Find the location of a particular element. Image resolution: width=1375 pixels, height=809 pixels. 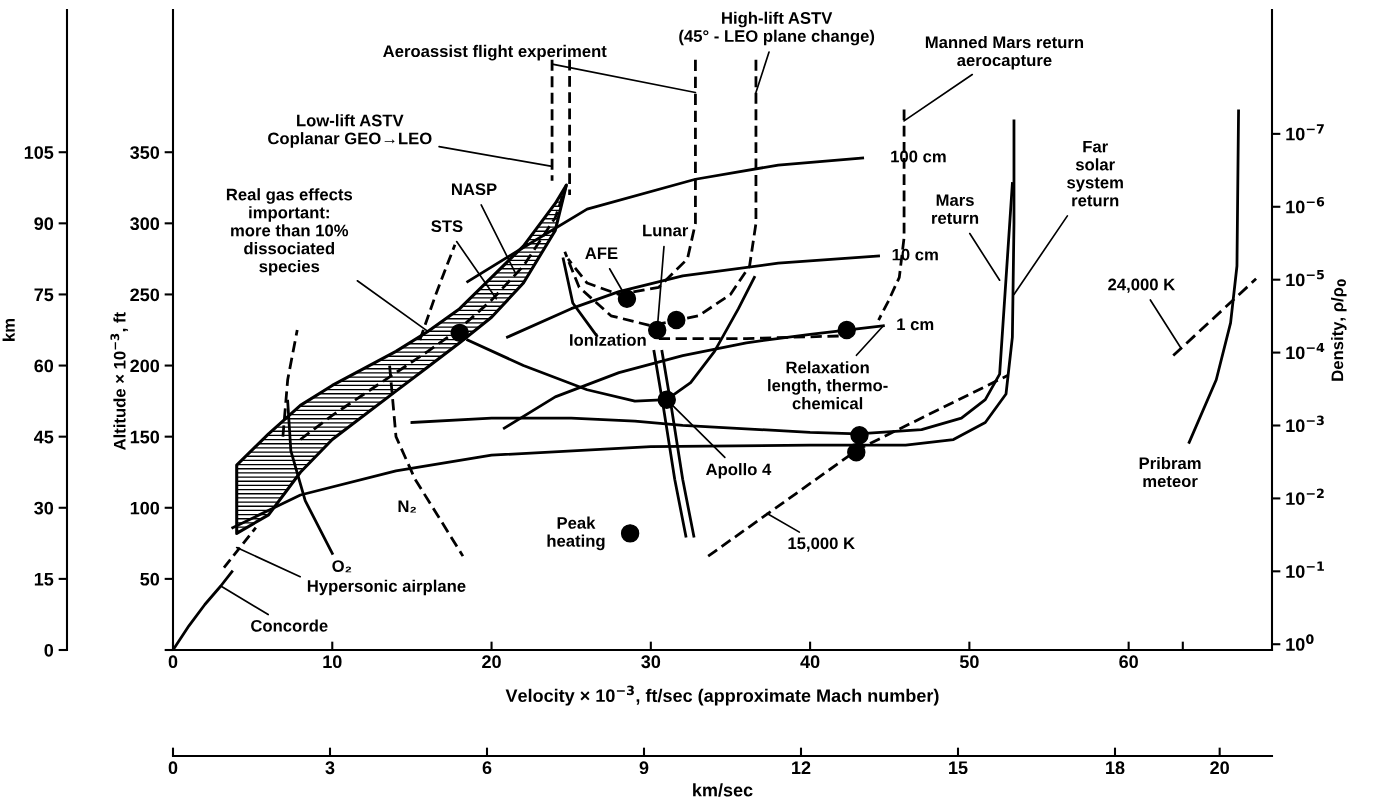

y2-tick-label: 10$^{−3}$ is located at coordinates (1305, 424).